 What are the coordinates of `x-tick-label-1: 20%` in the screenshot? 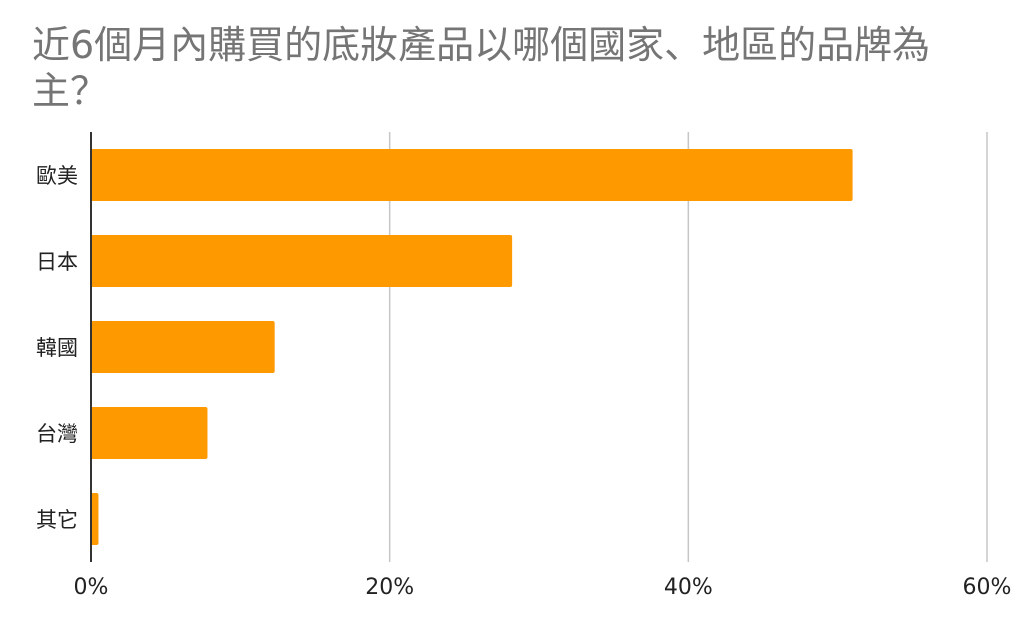 It's located at (389, 587).